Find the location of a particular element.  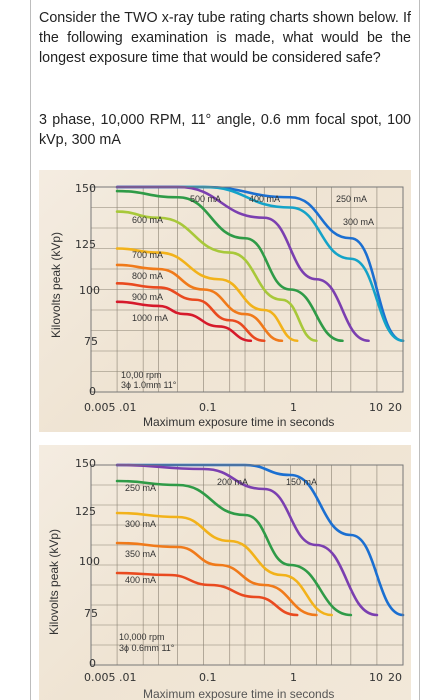

chart-bottom-label-400ma: 400 mA is located at coordinates (140, 580).